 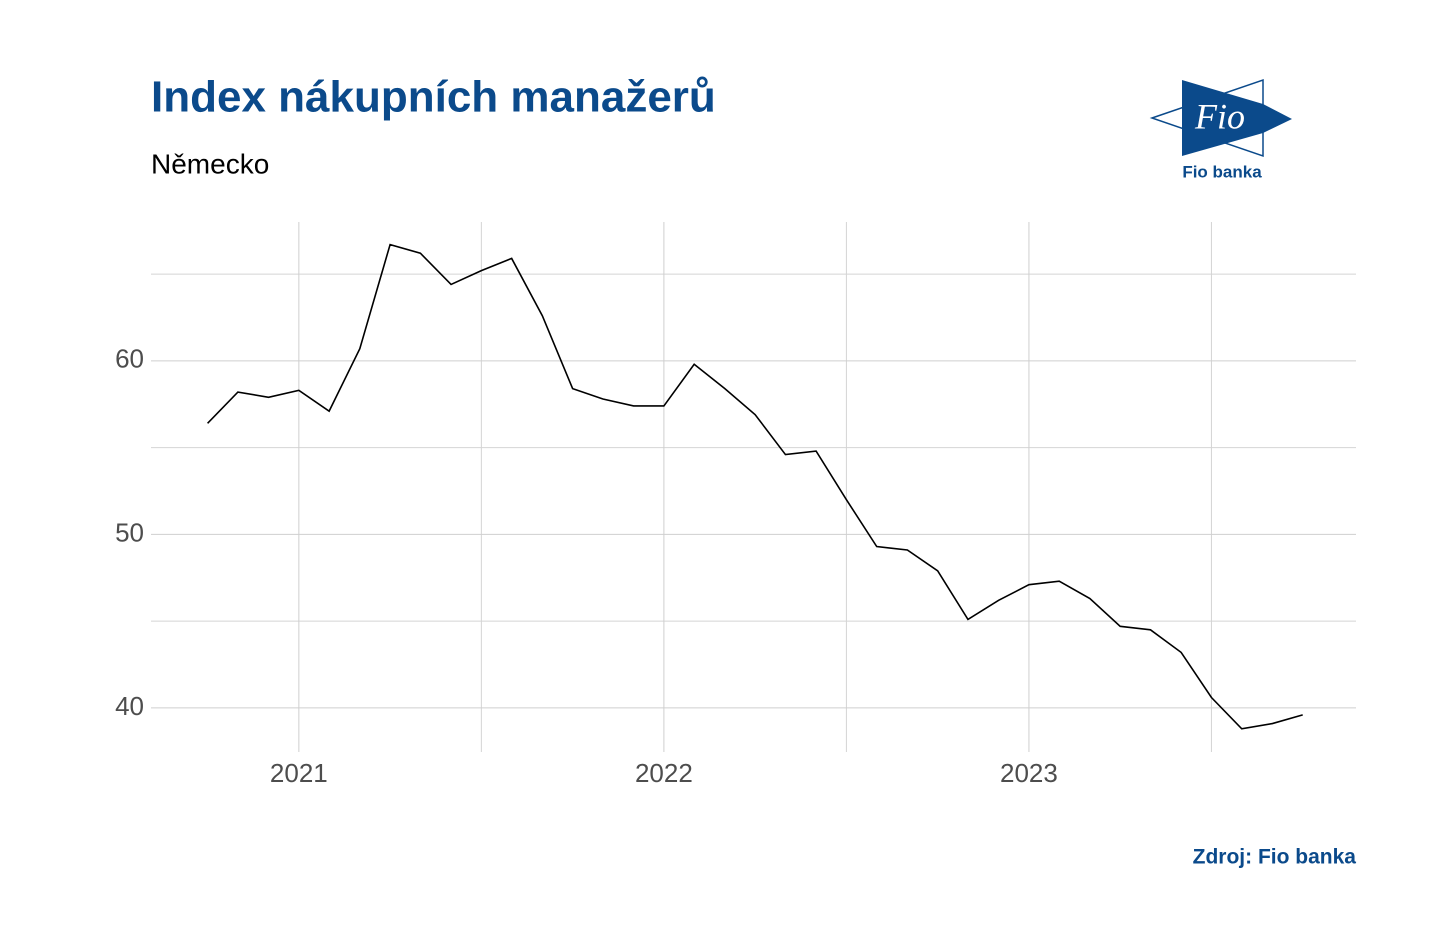 I want to click on chart-subtitle: Německo, so click(x=210, y=163).